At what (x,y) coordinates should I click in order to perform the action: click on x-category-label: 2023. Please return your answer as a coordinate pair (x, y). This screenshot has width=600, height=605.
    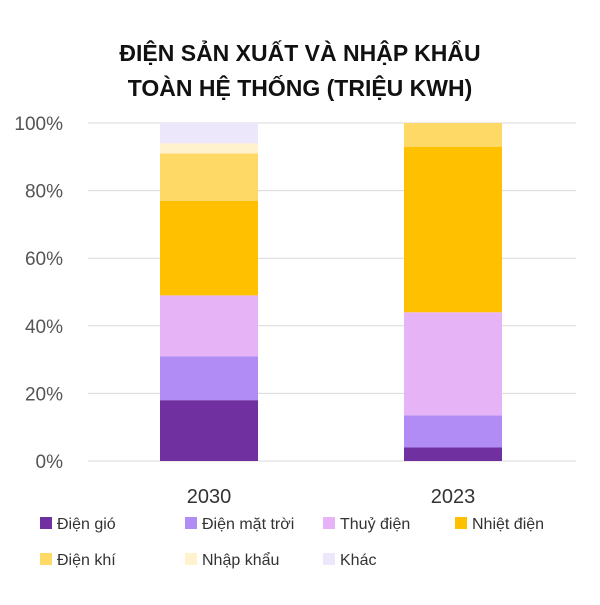
    Looking at the image, I should click on (453, 497).